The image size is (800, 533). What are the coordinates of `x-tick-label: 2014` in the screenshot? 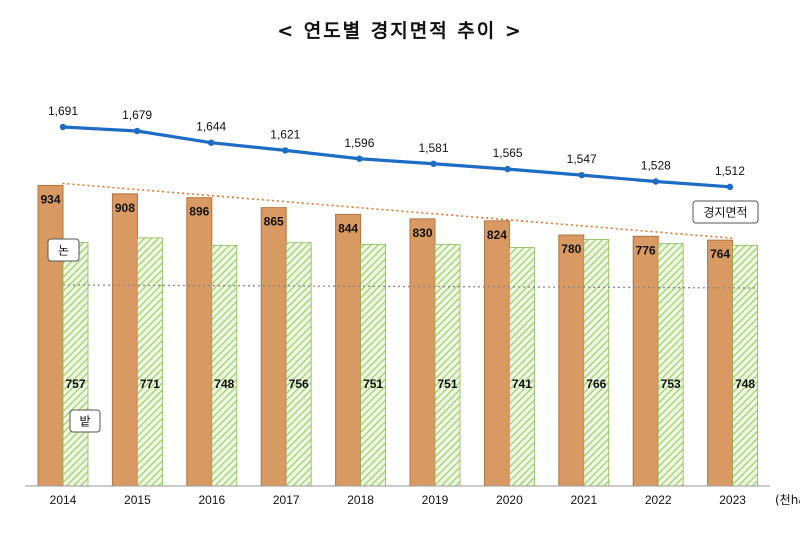 It's located at (63, 500).